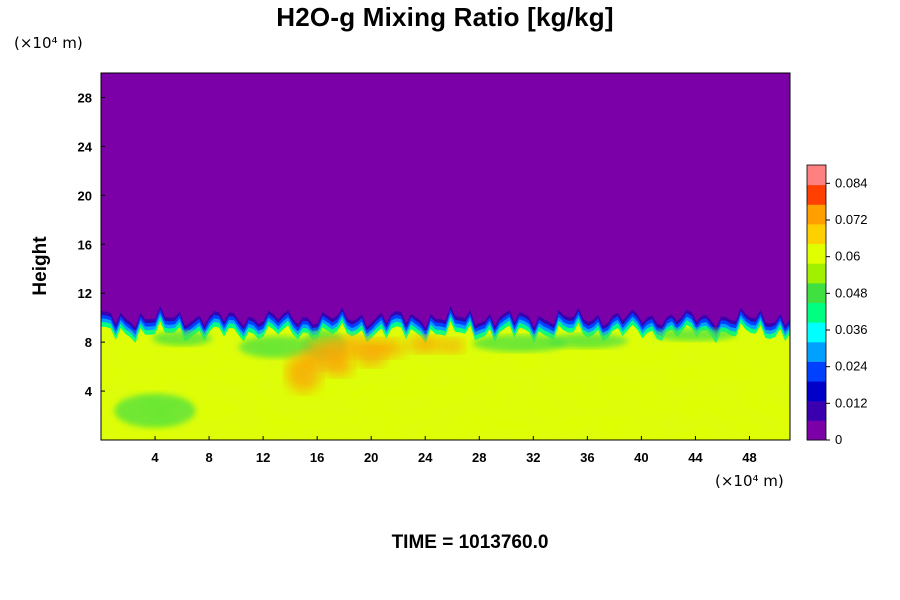 This screenshot has height=600, width=900. Describe the element at coordinates (263, 457) in the screenshot. I see `x-tick-label: 12` at that location.